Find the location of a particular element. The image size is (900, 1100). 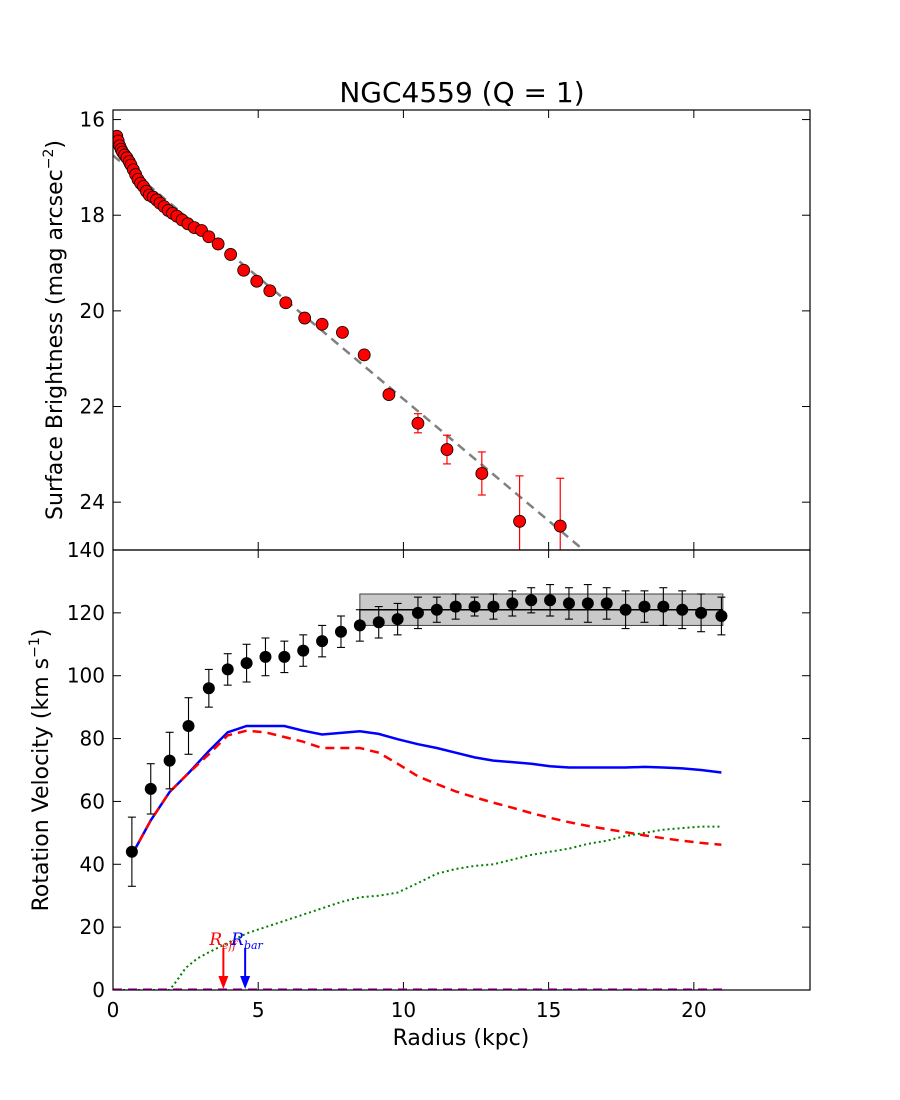

marker-label: Rbar is located at coordinates (246, 941).